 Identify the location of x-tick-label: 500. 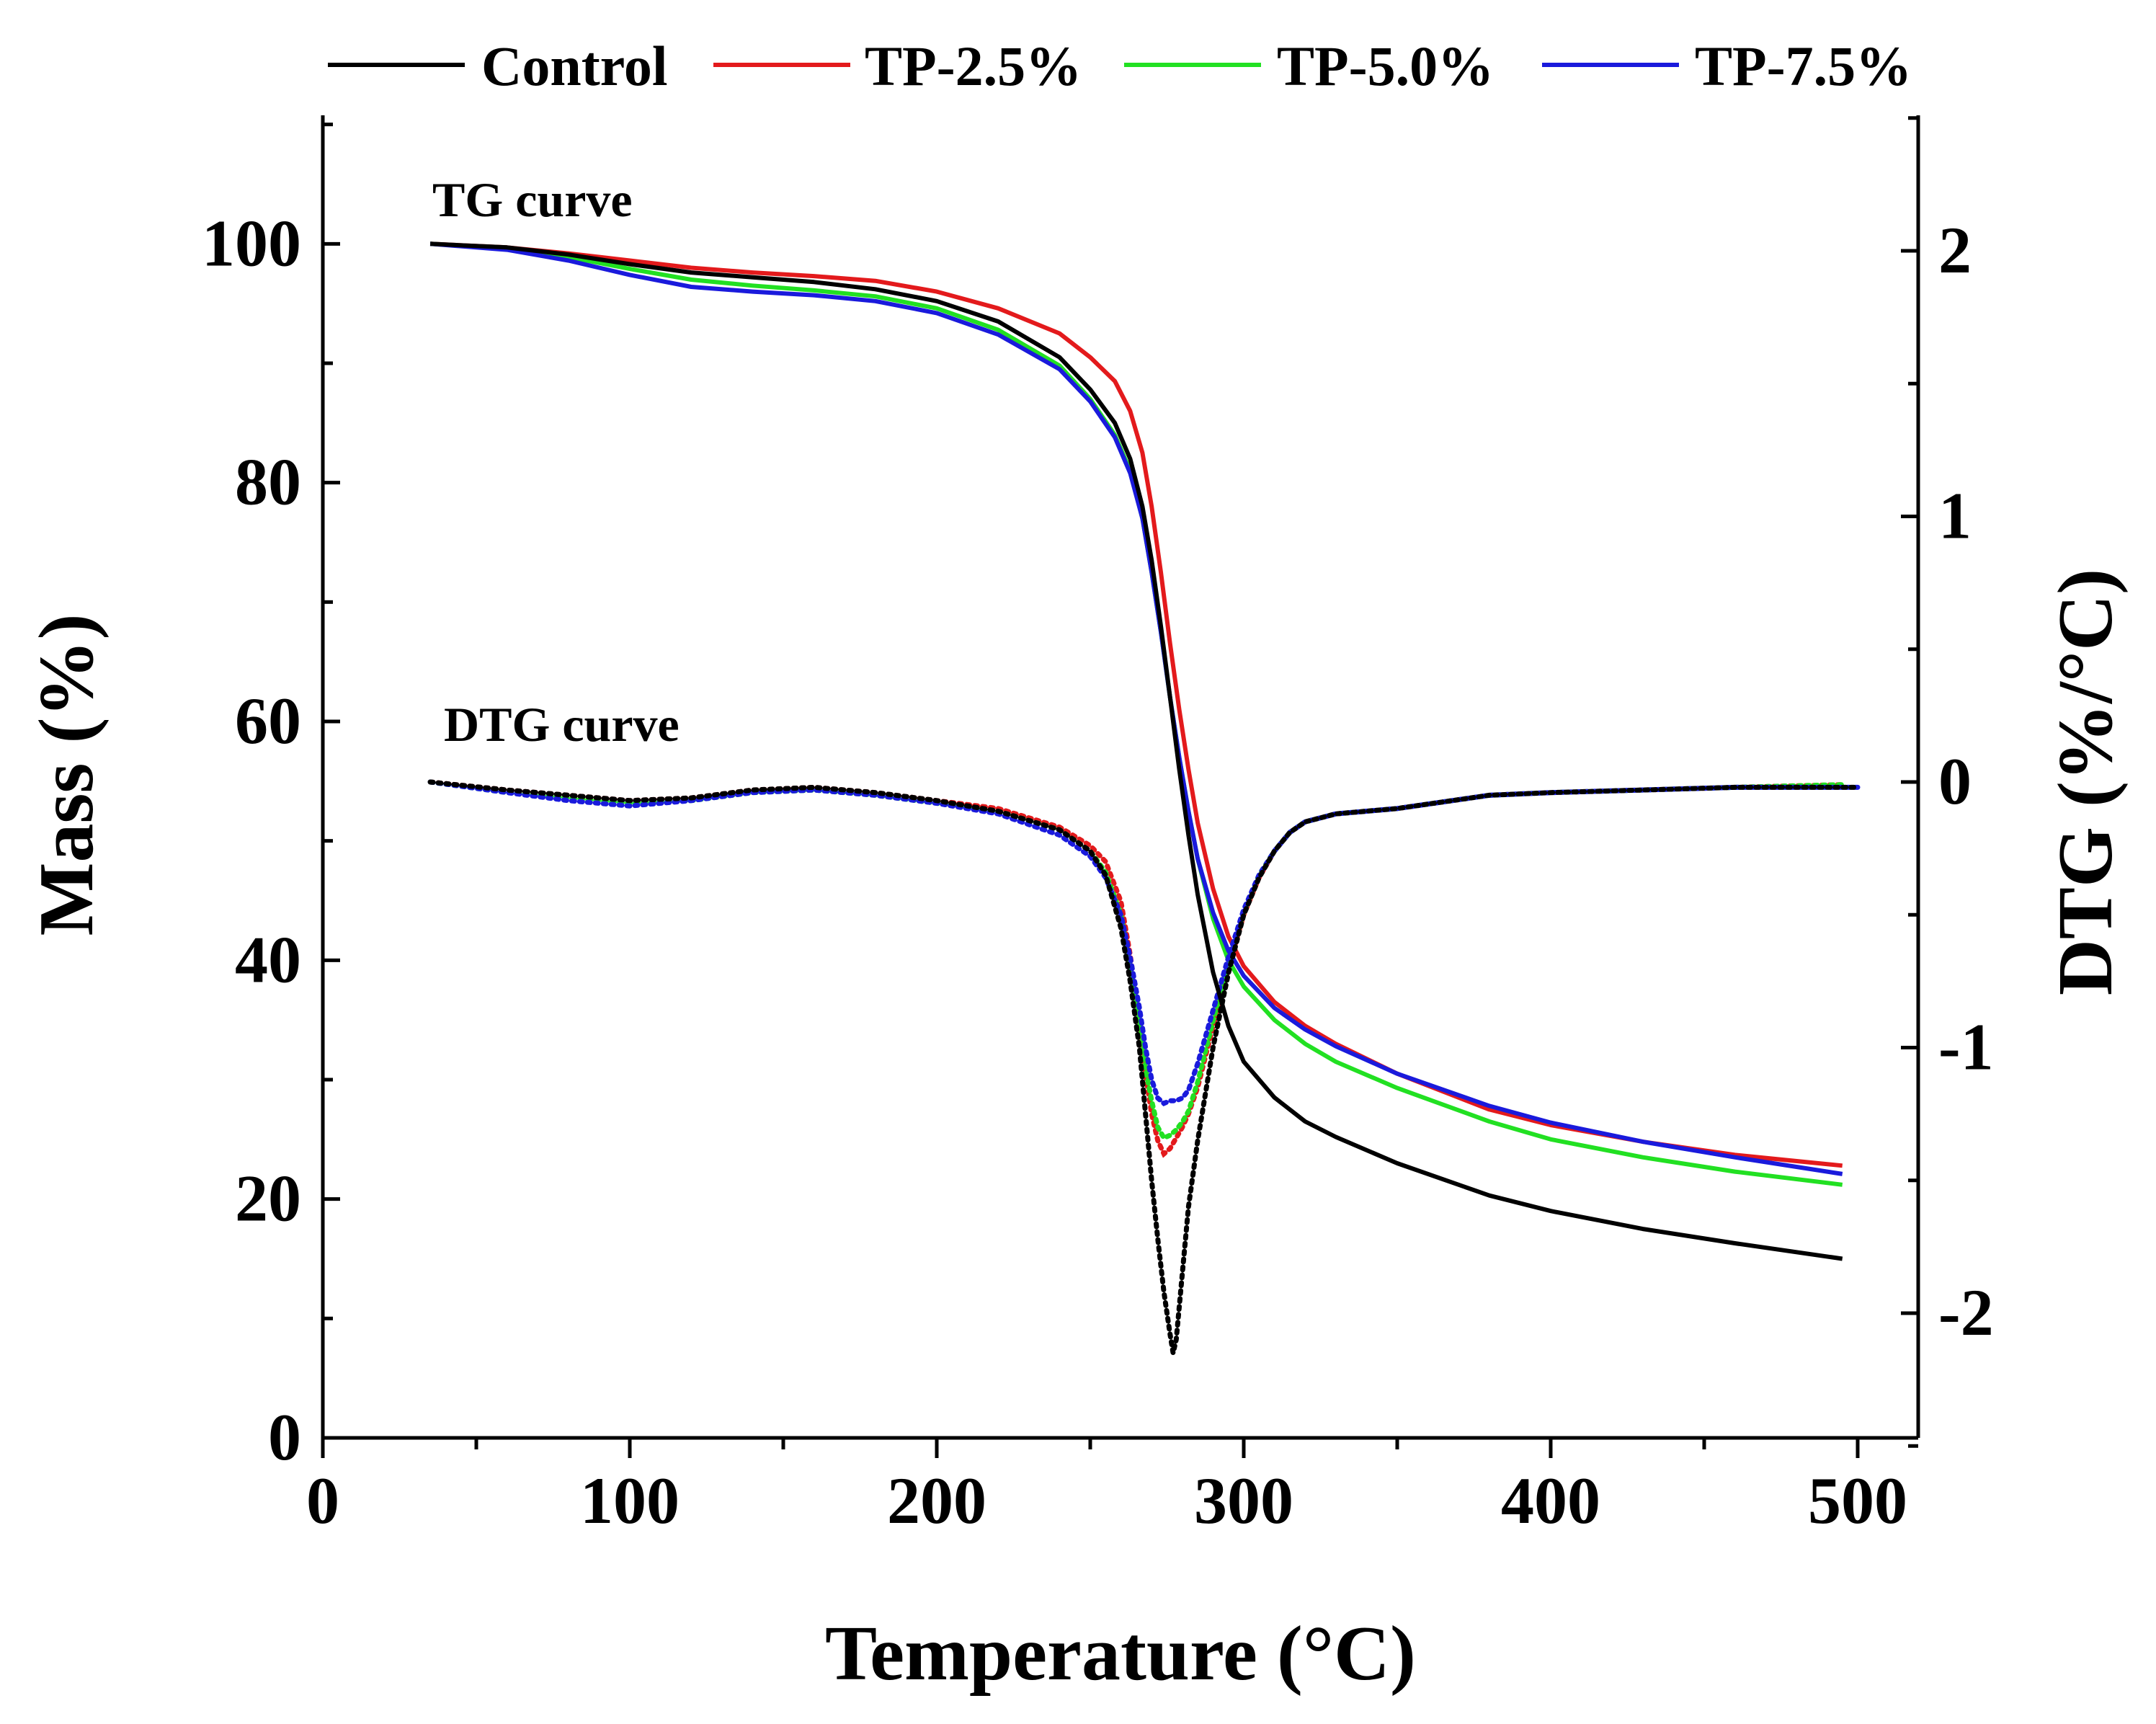
(1857, 1500).